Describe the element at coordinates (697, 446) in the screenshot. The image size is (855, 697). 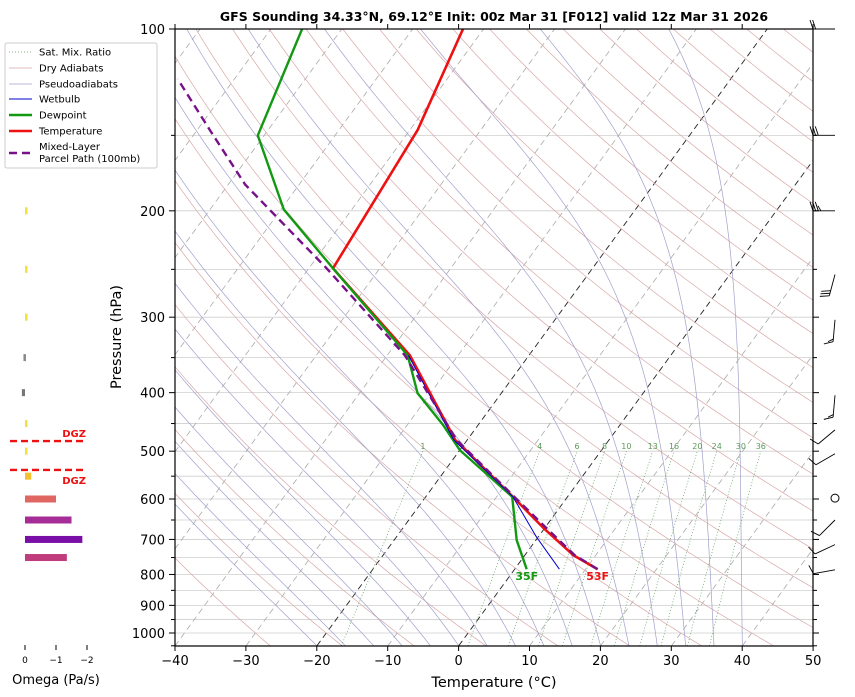
I see `mixing-ratio-label: 20` at that location.